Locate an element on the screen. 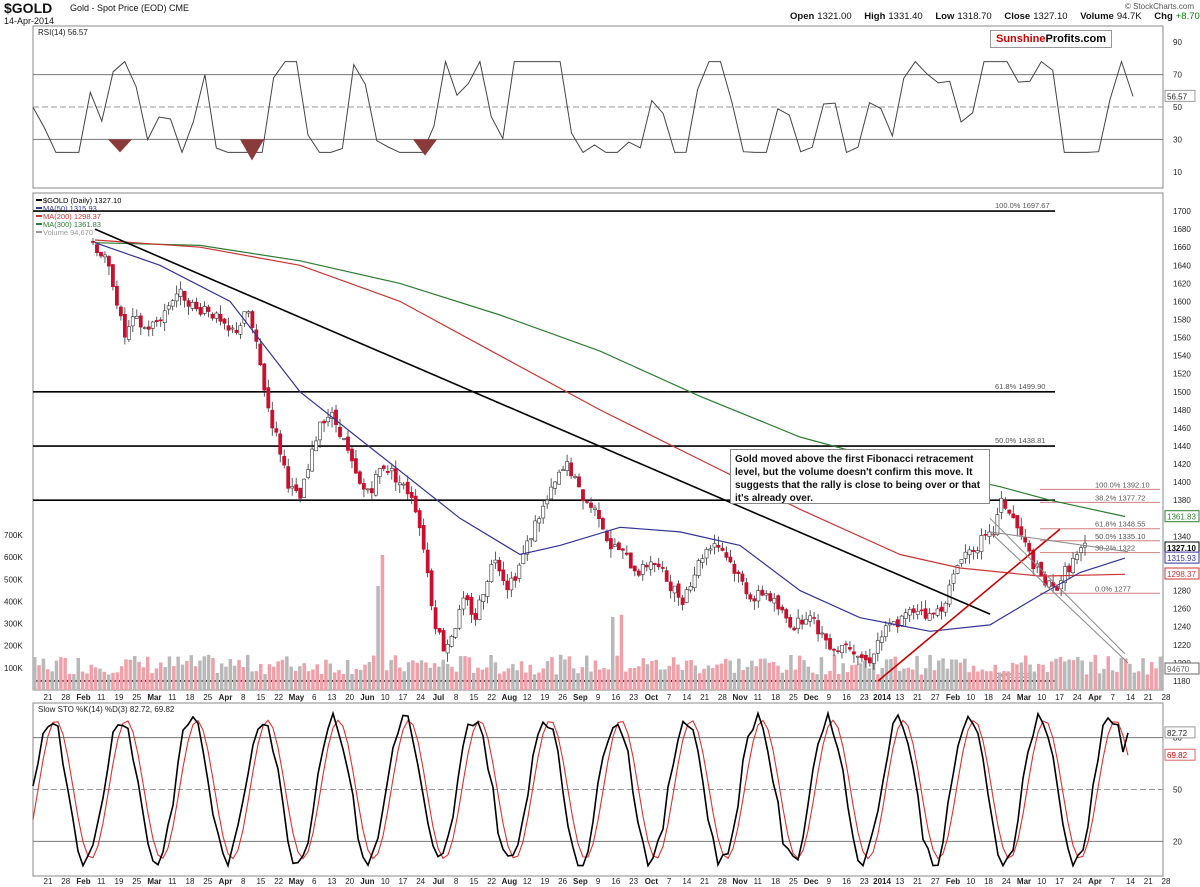 The width and height of the screenshot is (1200, 887). price-x-label: Mar is located at coordinates (1024, 697).